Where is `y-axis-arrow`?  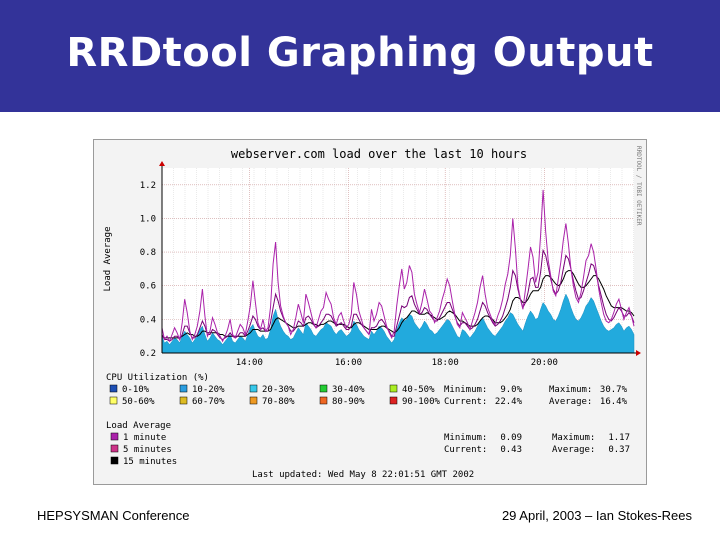
y-axis-arrow is located at coordinates (162, 163).